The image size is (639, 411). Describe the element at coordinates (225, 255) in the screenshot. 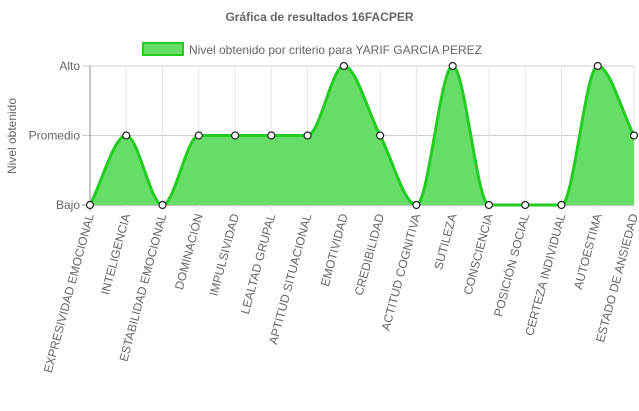

I see `x-tick-label: IMPULSIVIDAD` at that location.